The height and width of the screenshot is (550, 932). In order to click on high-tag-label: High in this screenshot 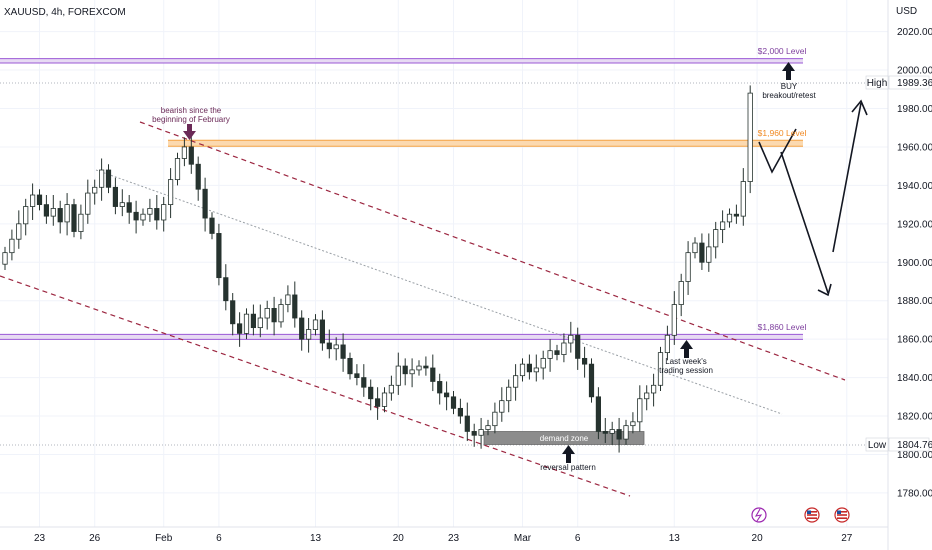, I will do `click(877, 83)`.